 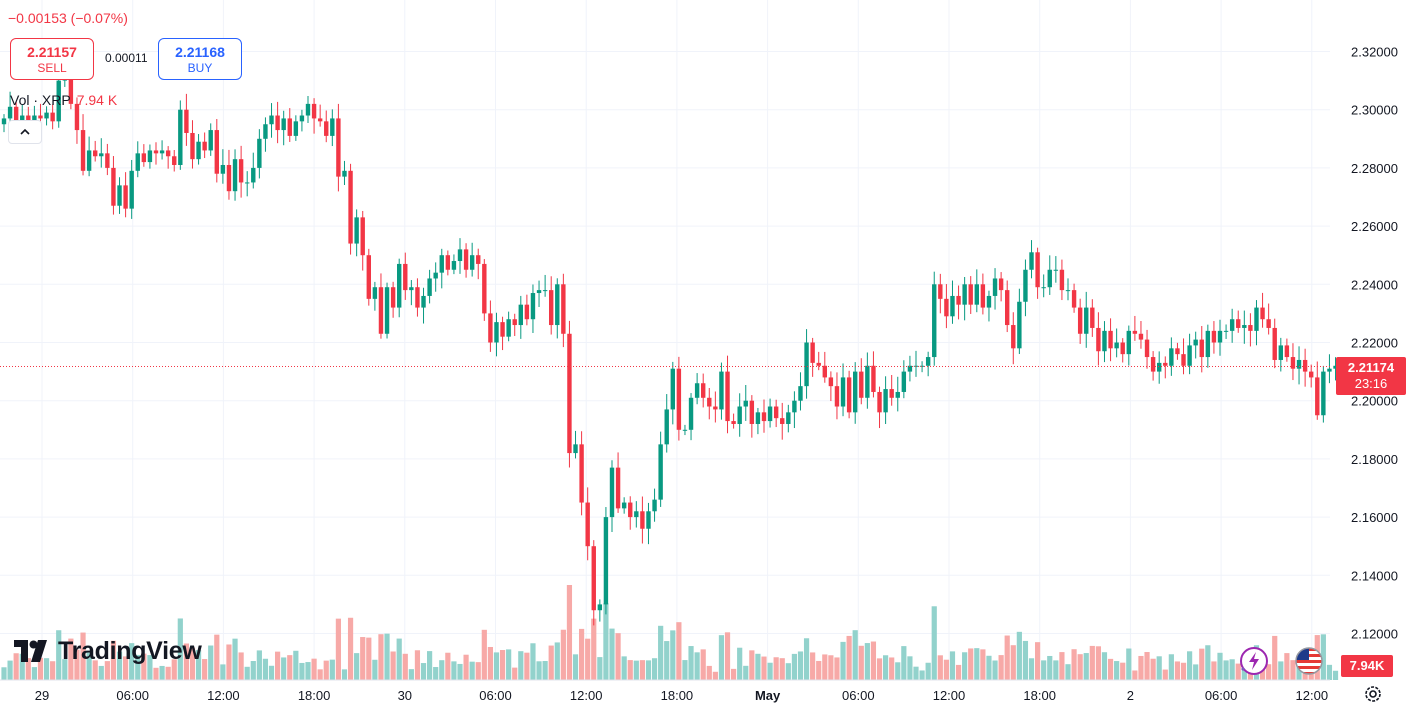 I want to click on sell-button: 2.21157 SELL, so click(x=52, y=59).